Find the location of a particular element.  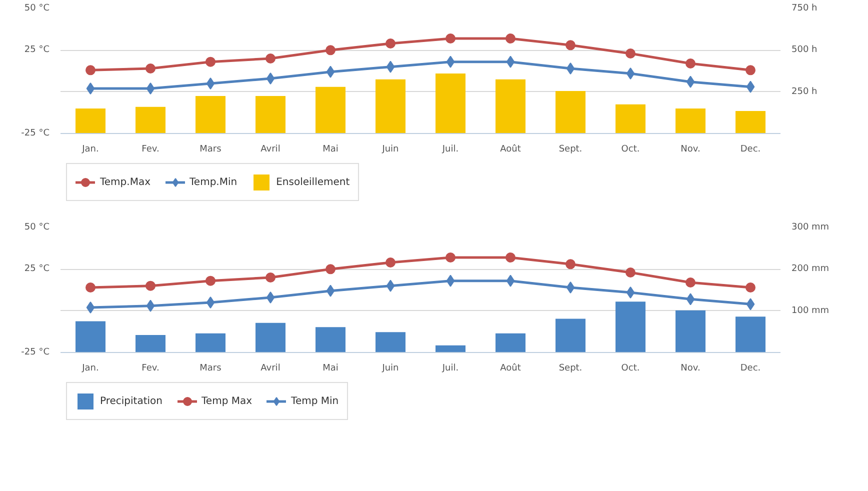

x-tick-label: Juil. is located at coordinates (450, 149).